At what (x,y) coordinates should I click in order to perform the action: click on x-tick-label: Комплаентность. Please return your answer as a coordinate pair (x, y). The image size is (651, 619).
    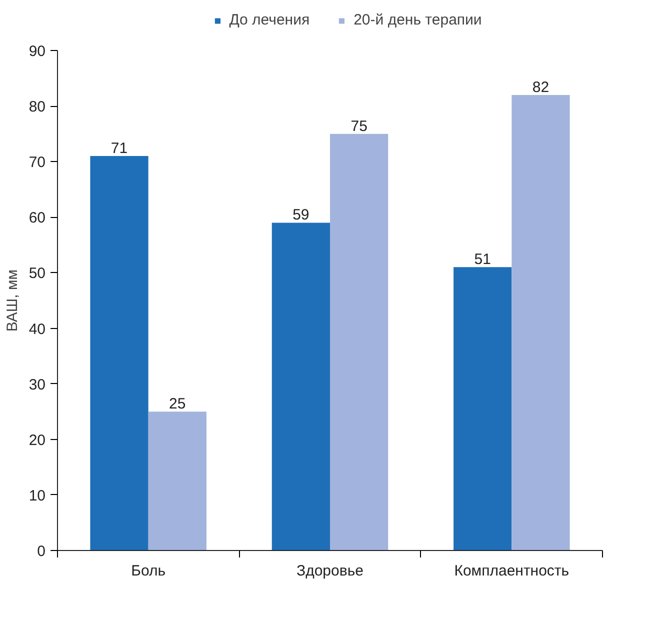
    Looking at the image, I should click on (512, 571).